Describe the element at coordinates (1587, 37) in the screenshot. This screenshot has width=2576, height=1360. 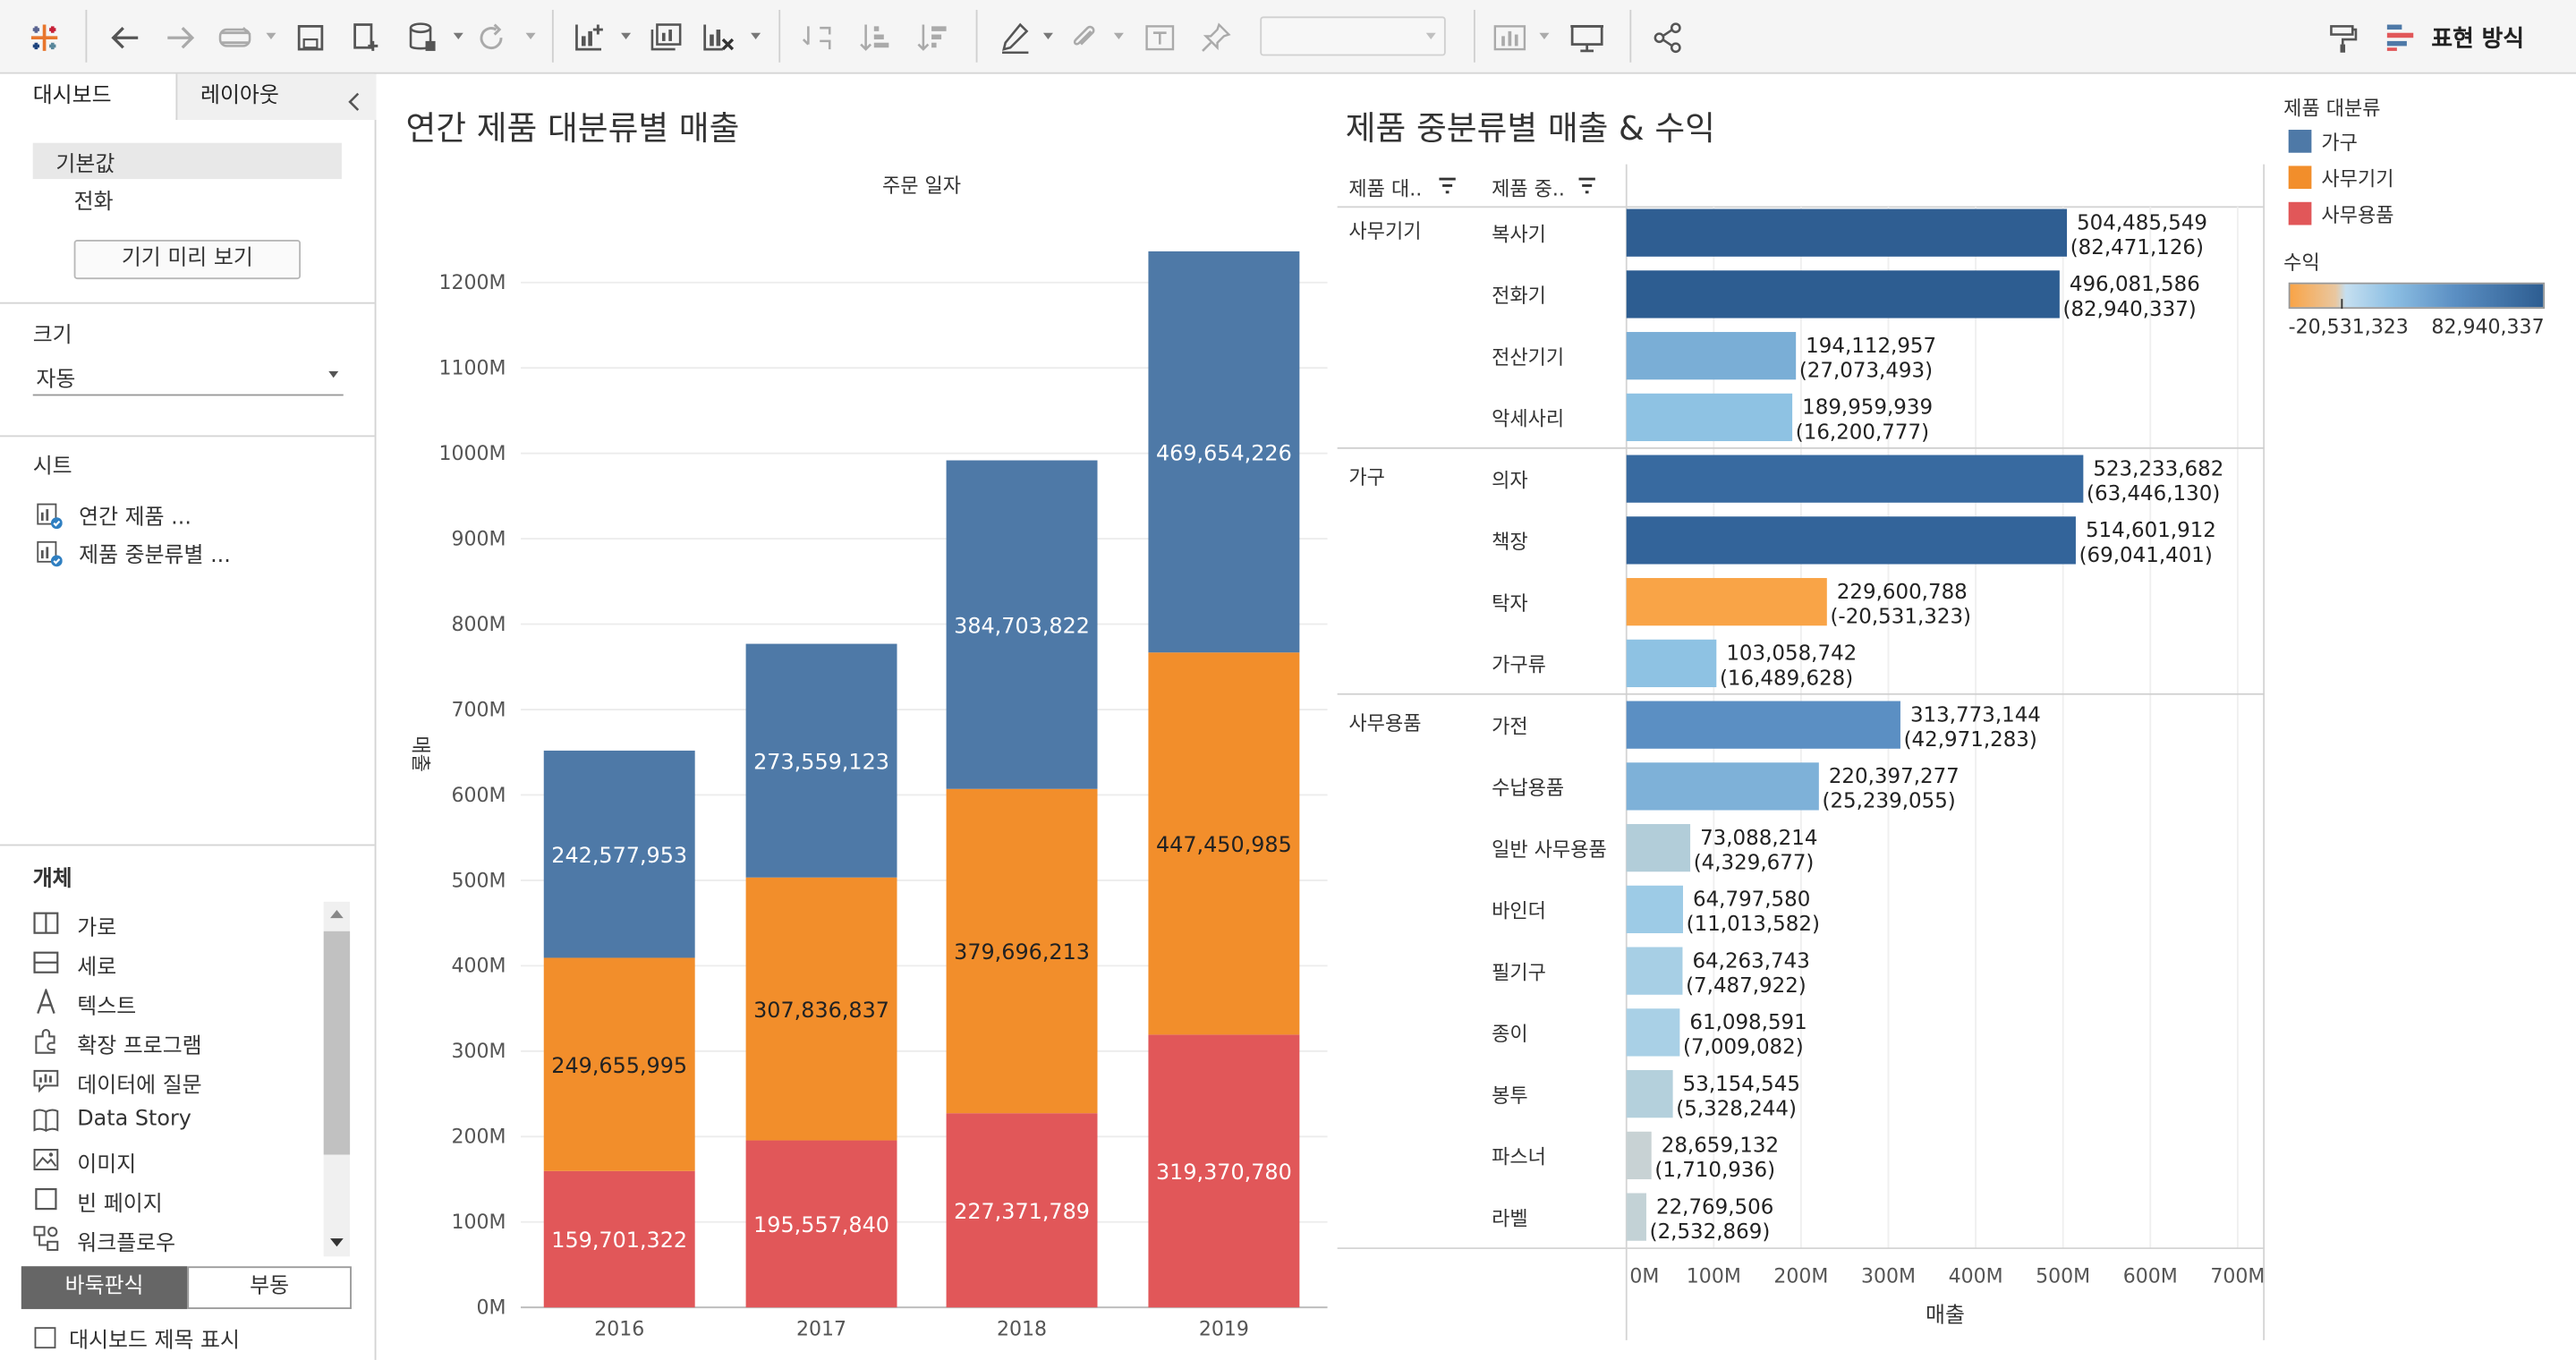
I see `presentation-icon` at that location.